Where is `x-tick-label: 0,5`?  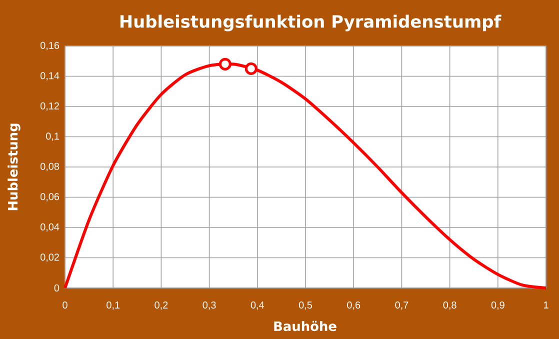
x-tick-label: 0,5 is located at coordinates (305, 306).